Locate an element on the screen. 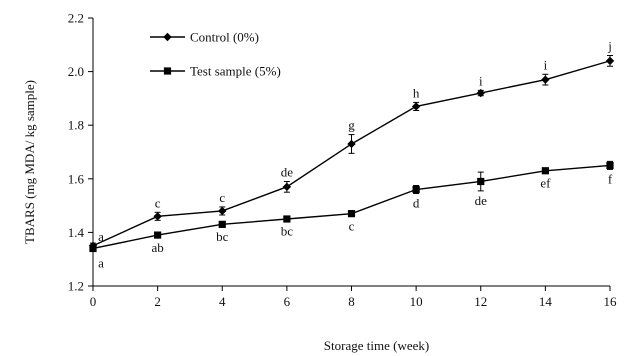  x-axis-title: Storage time (week) is located at coordinates (376, 345).